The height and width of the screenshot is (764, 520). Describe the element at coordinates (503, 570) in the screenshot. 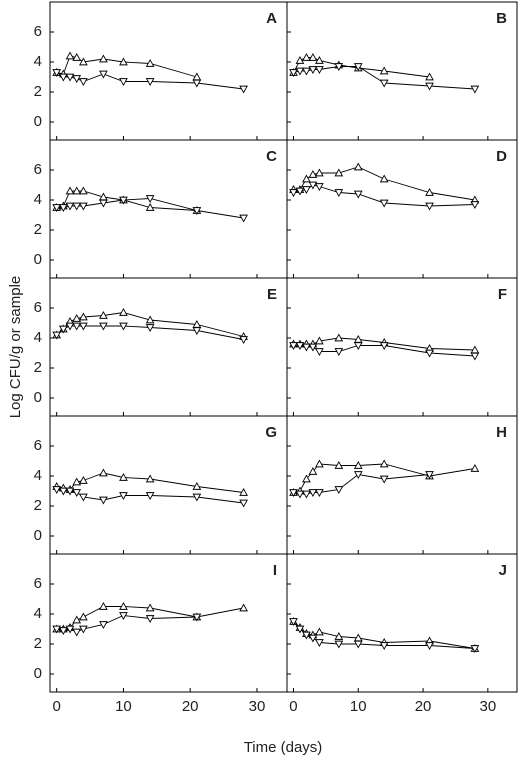

I see `panel-letter: J` at that location.